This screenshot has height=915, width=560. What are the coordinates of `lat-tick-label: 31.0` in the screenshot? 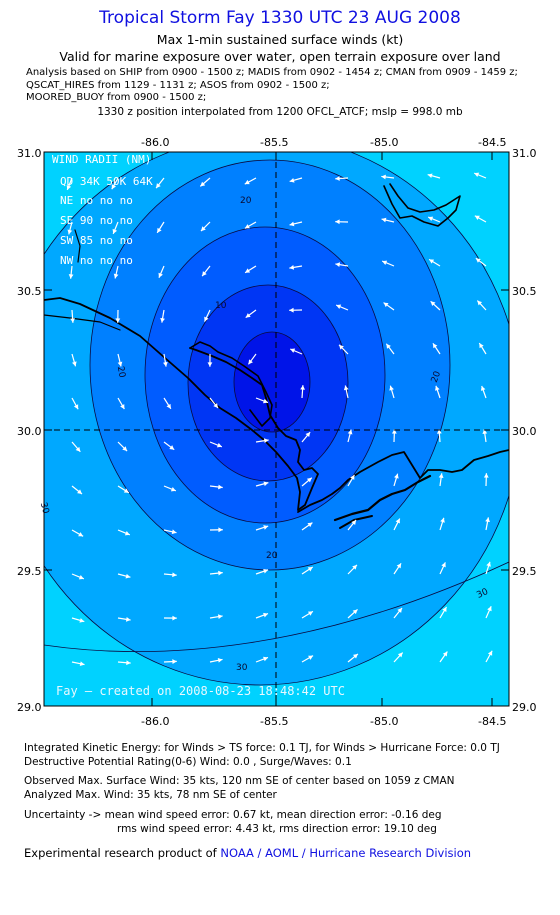 It's located at (524, 153).